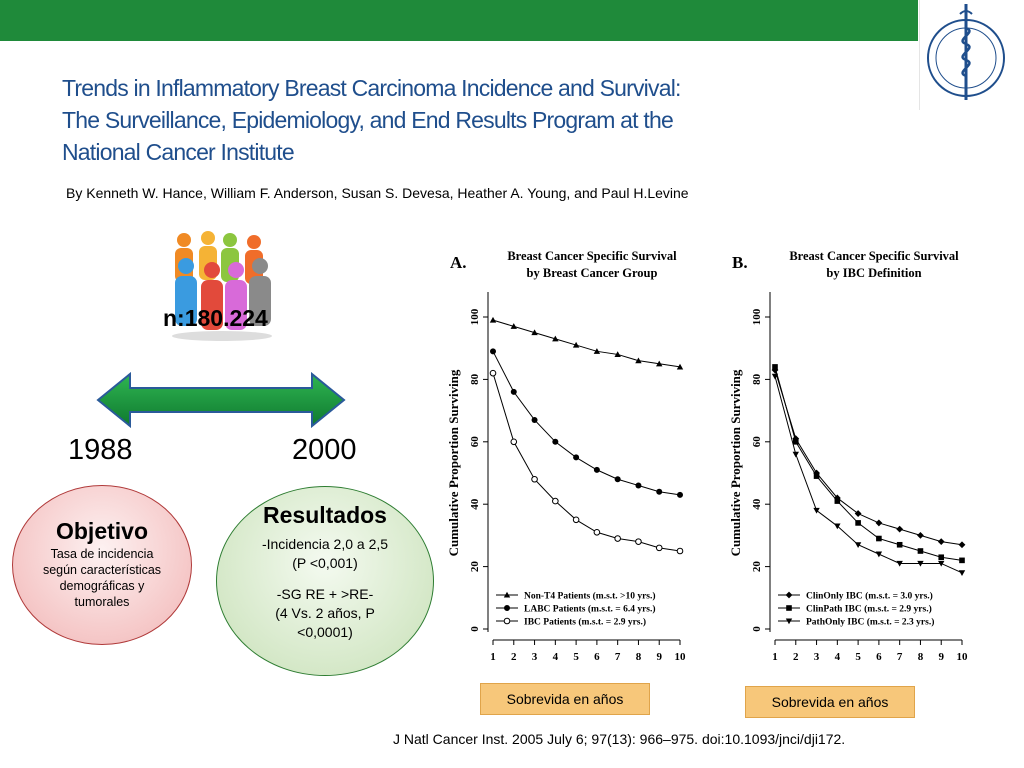 Image resolution: width=1024 pixels, height=768 pixels. What do you see at coordinates (775, 657) in the screenshot?
I see `x-tick-label: 1` at bounding box center [775, 657].